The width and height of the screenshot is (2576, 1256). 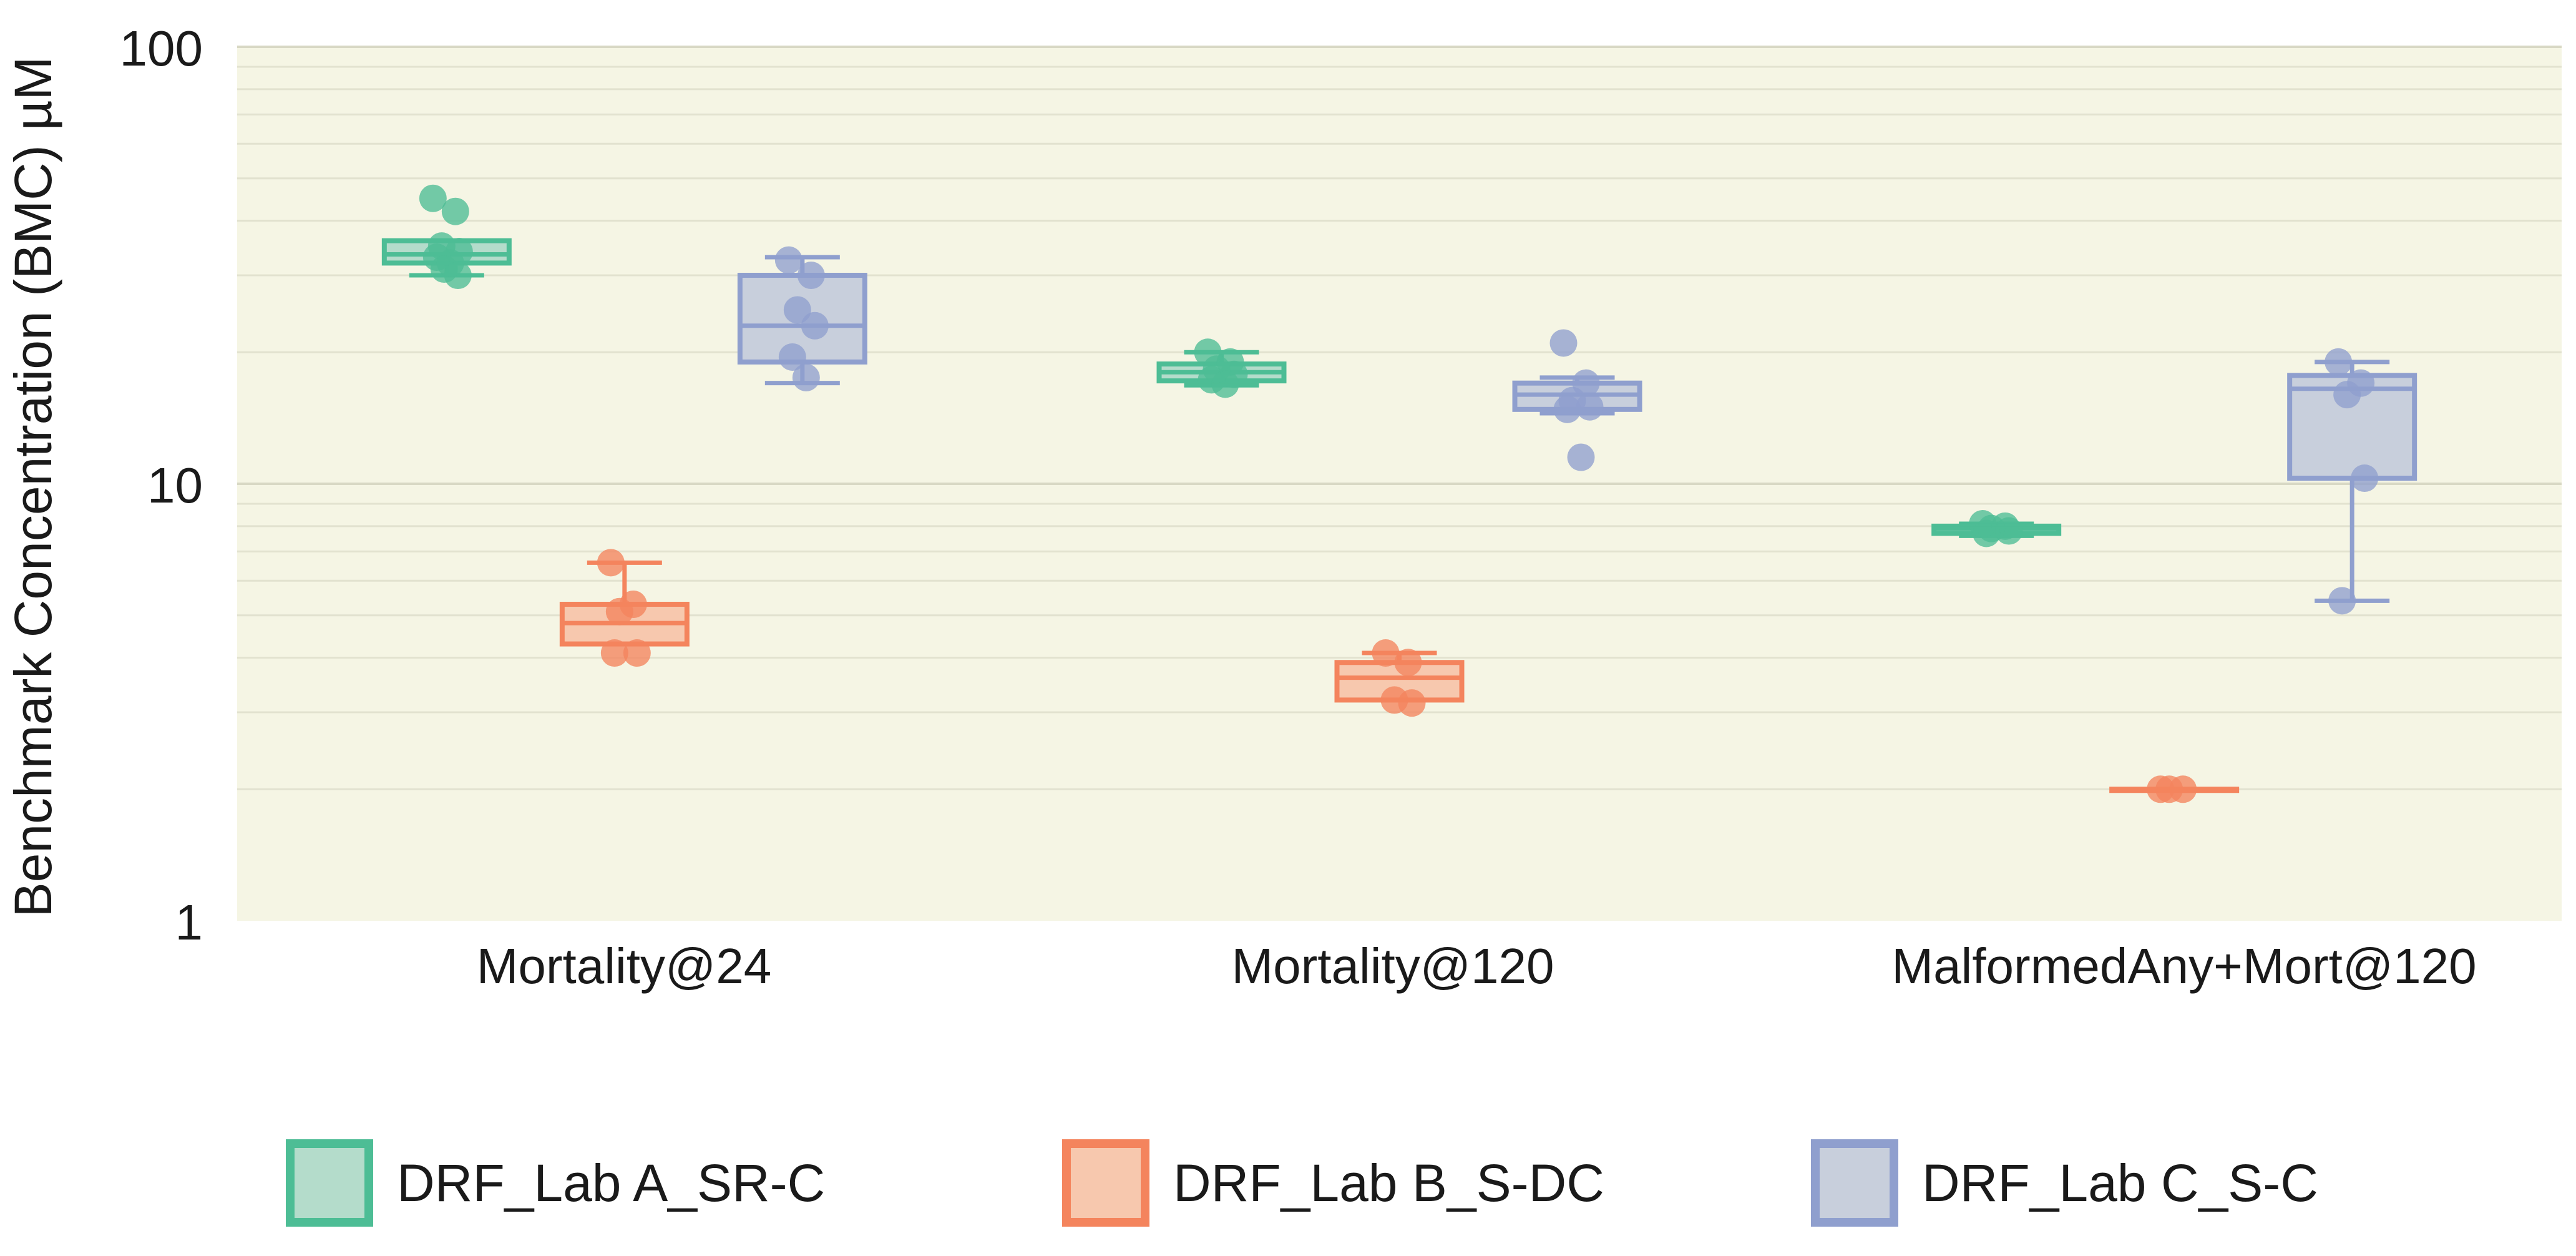 I want to click on y-axis-ticks: 100 10 1, so click(x=161, y=485).